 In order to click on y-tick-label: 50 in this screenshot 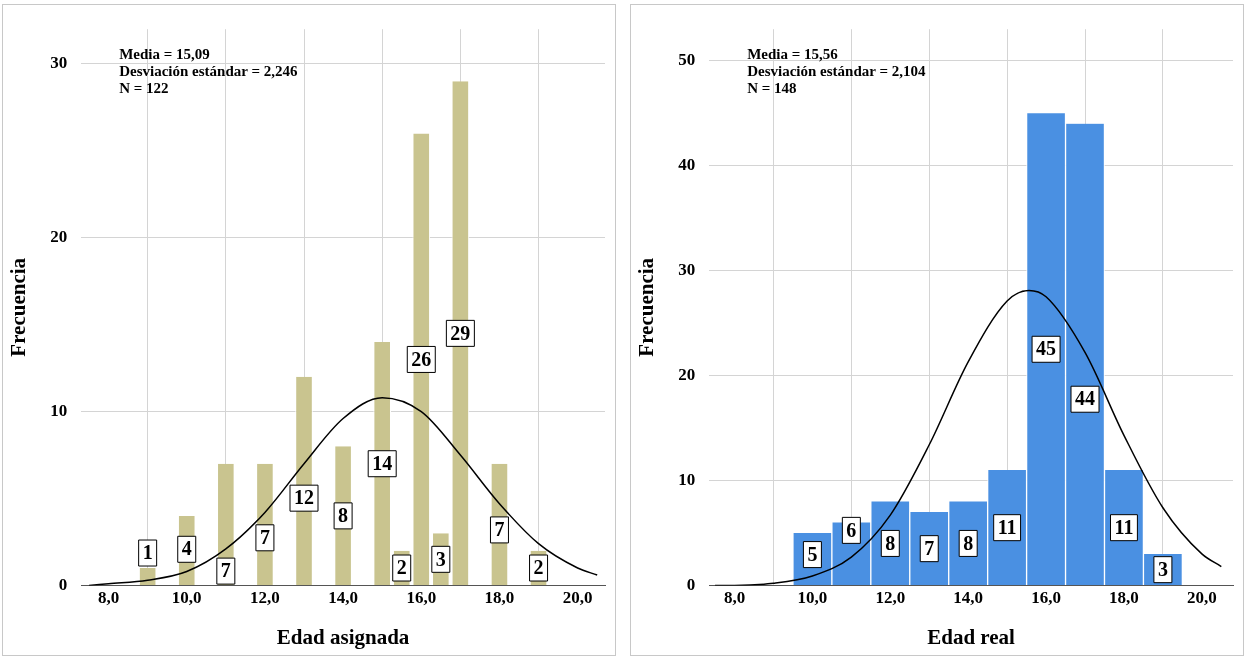, I will do `click(687, 60)`.